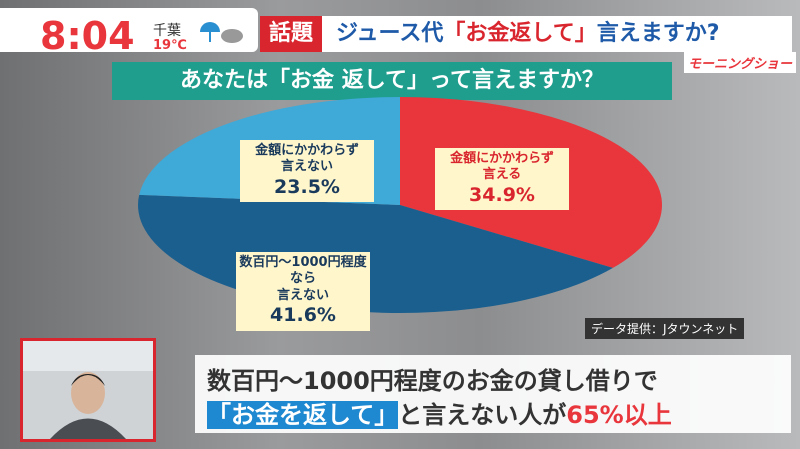 The height and width of the screenshot is (449, 800). What do you see at coordinates (740, 62) in the screenshot?
I see `show-logo: モーニングショー` at bounding box center [740, 62].